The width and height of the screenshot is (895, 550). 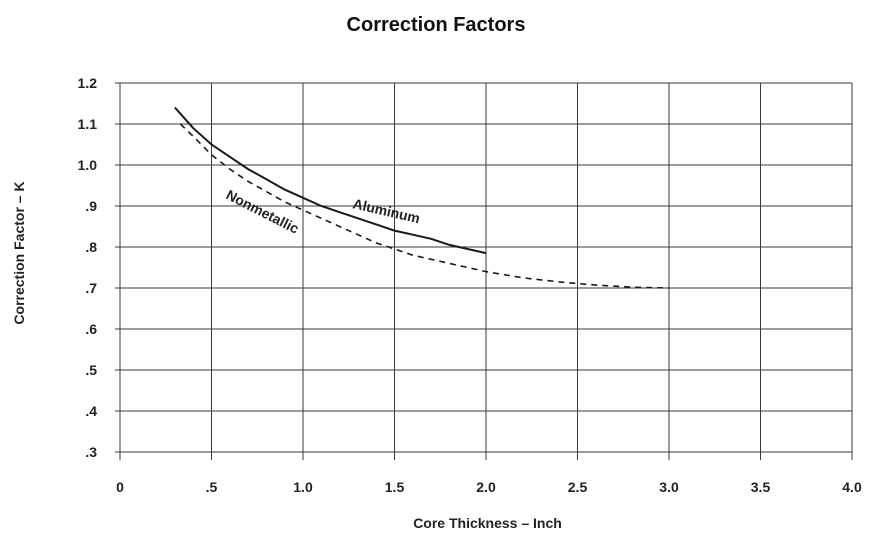 What do you see at coordinates (330, 180) in the screenshot?
I see `series-line-aluminum` at bounding box center [330, 180].